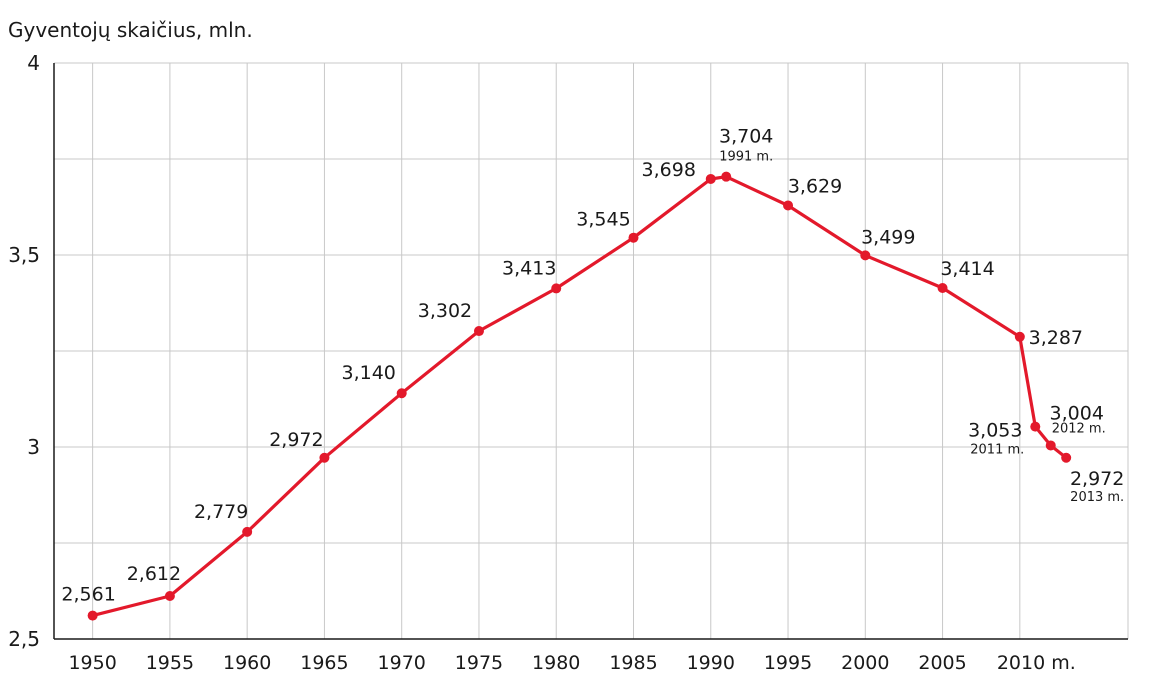 This screenshot has height=677, width=1172. What do you see at coordinates (603, 220) in the screenshot?
I see `data-label: 3,545` at bounding box center [603, 220].